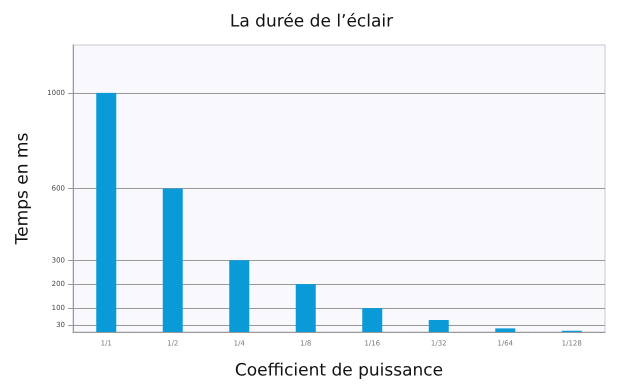  What do you see at coordinates (22, 189) in the screenshot?
I see `y-axis-title: Temps en ms` at bounding box center [22, 189].